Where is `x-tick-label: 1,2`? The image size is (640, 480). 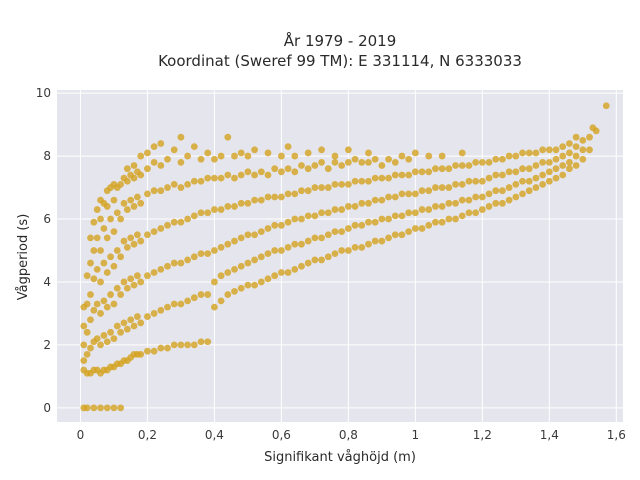 x-tick-label: 1,2 is located at coordinates (482, 435).